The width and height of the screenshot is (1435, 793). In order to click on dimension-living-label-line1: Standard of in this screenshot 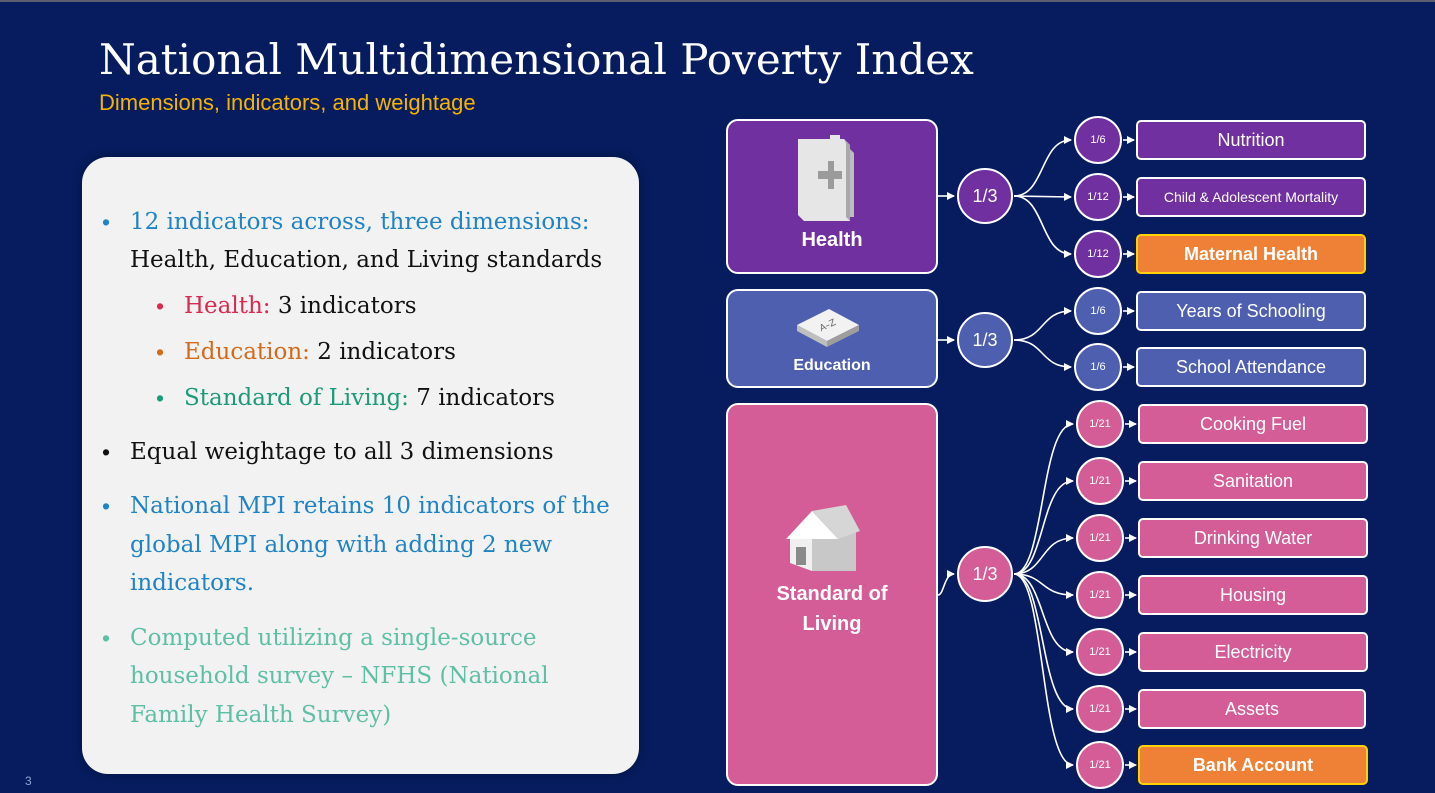, I will do `click(832, 594)`.